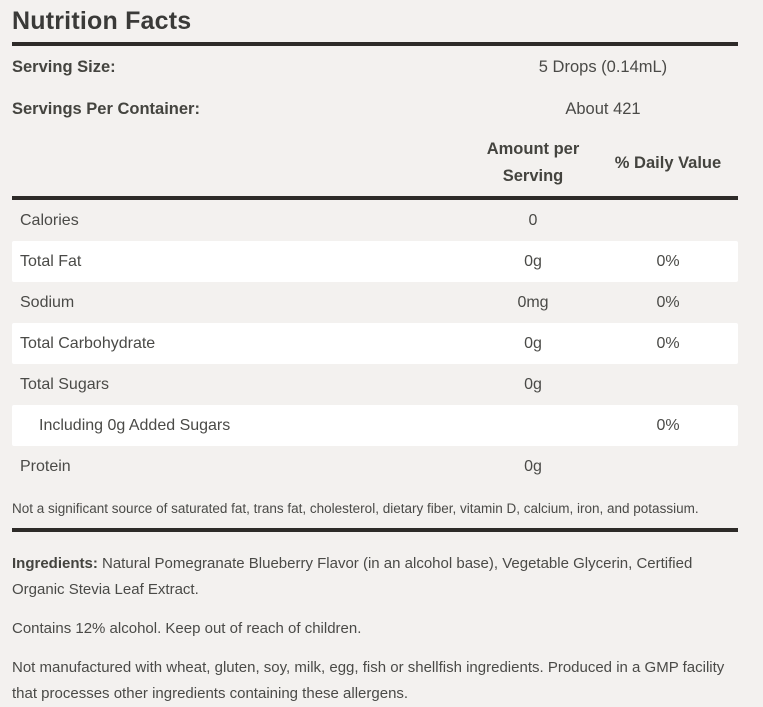  I want to click on table-row-total-carbohydrate: Total Carbohydrate 0g 0%, so click(375, 343).